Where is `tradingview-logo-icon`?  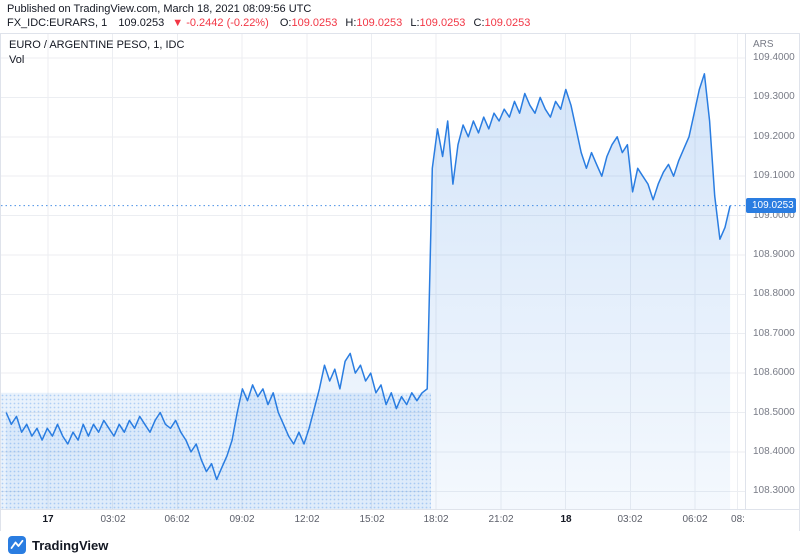 tradingview-logo-icon is located at coordinates (17, 545).